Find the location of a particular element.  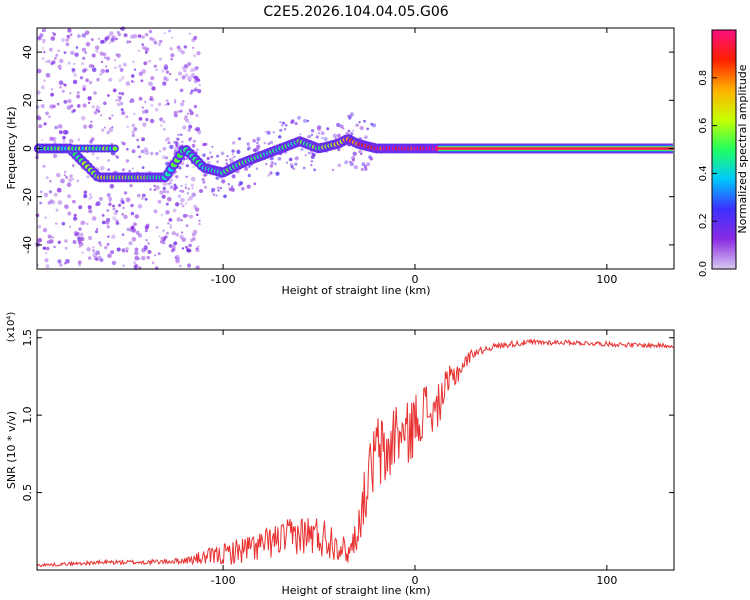

chart-title: C2E5.2026.104.04.05.G06 is located at coordinates (355, 12).